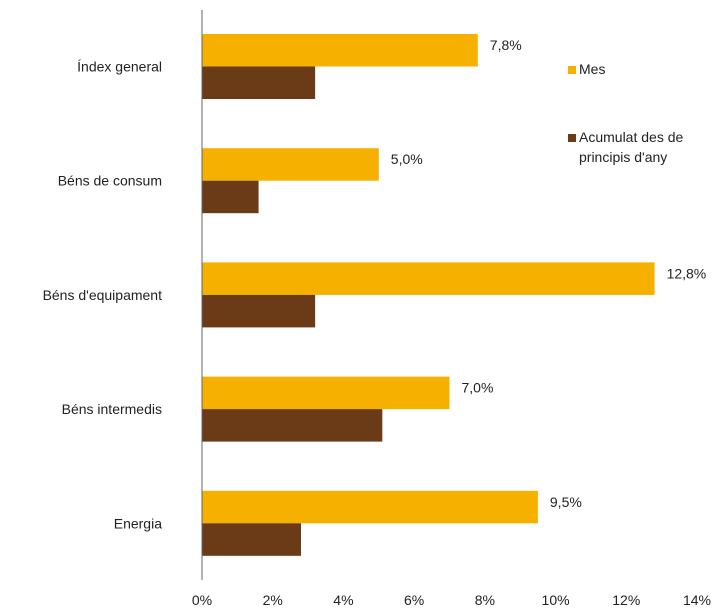 This screenshot has height=608, width=717. Describe the element at coordinates (414, 600) in the screenshot. I see `x-tick-label: 6%` at that location.